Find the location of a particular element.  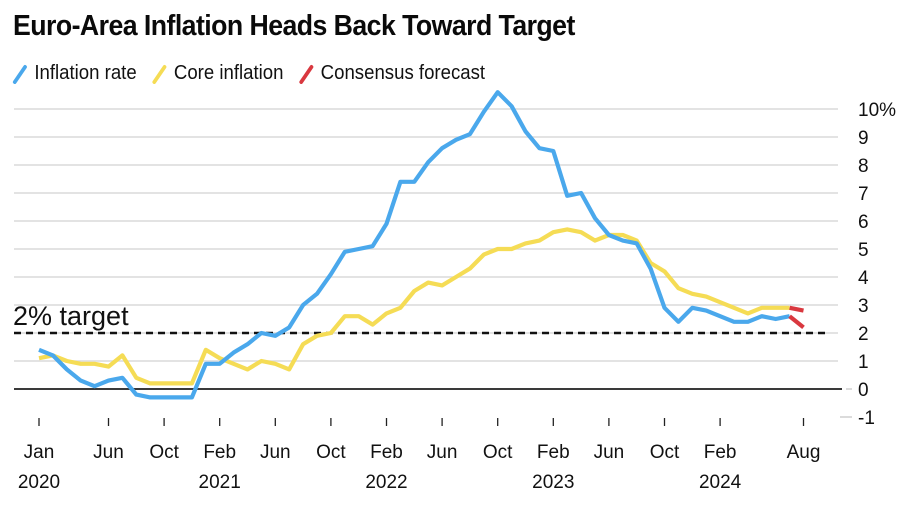

y-tick-label: 10% is located at coordinates (877, 110).